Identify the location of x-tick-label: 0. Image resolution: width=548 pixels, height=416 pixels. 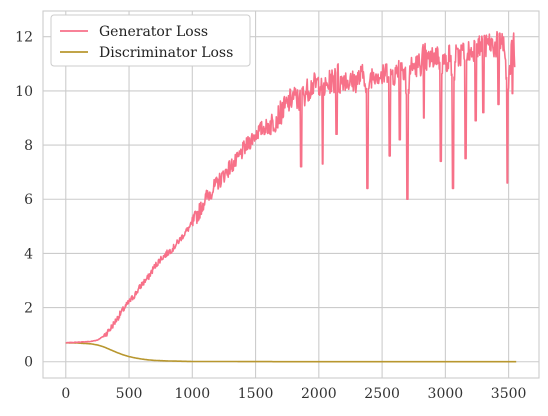
(65, 394).